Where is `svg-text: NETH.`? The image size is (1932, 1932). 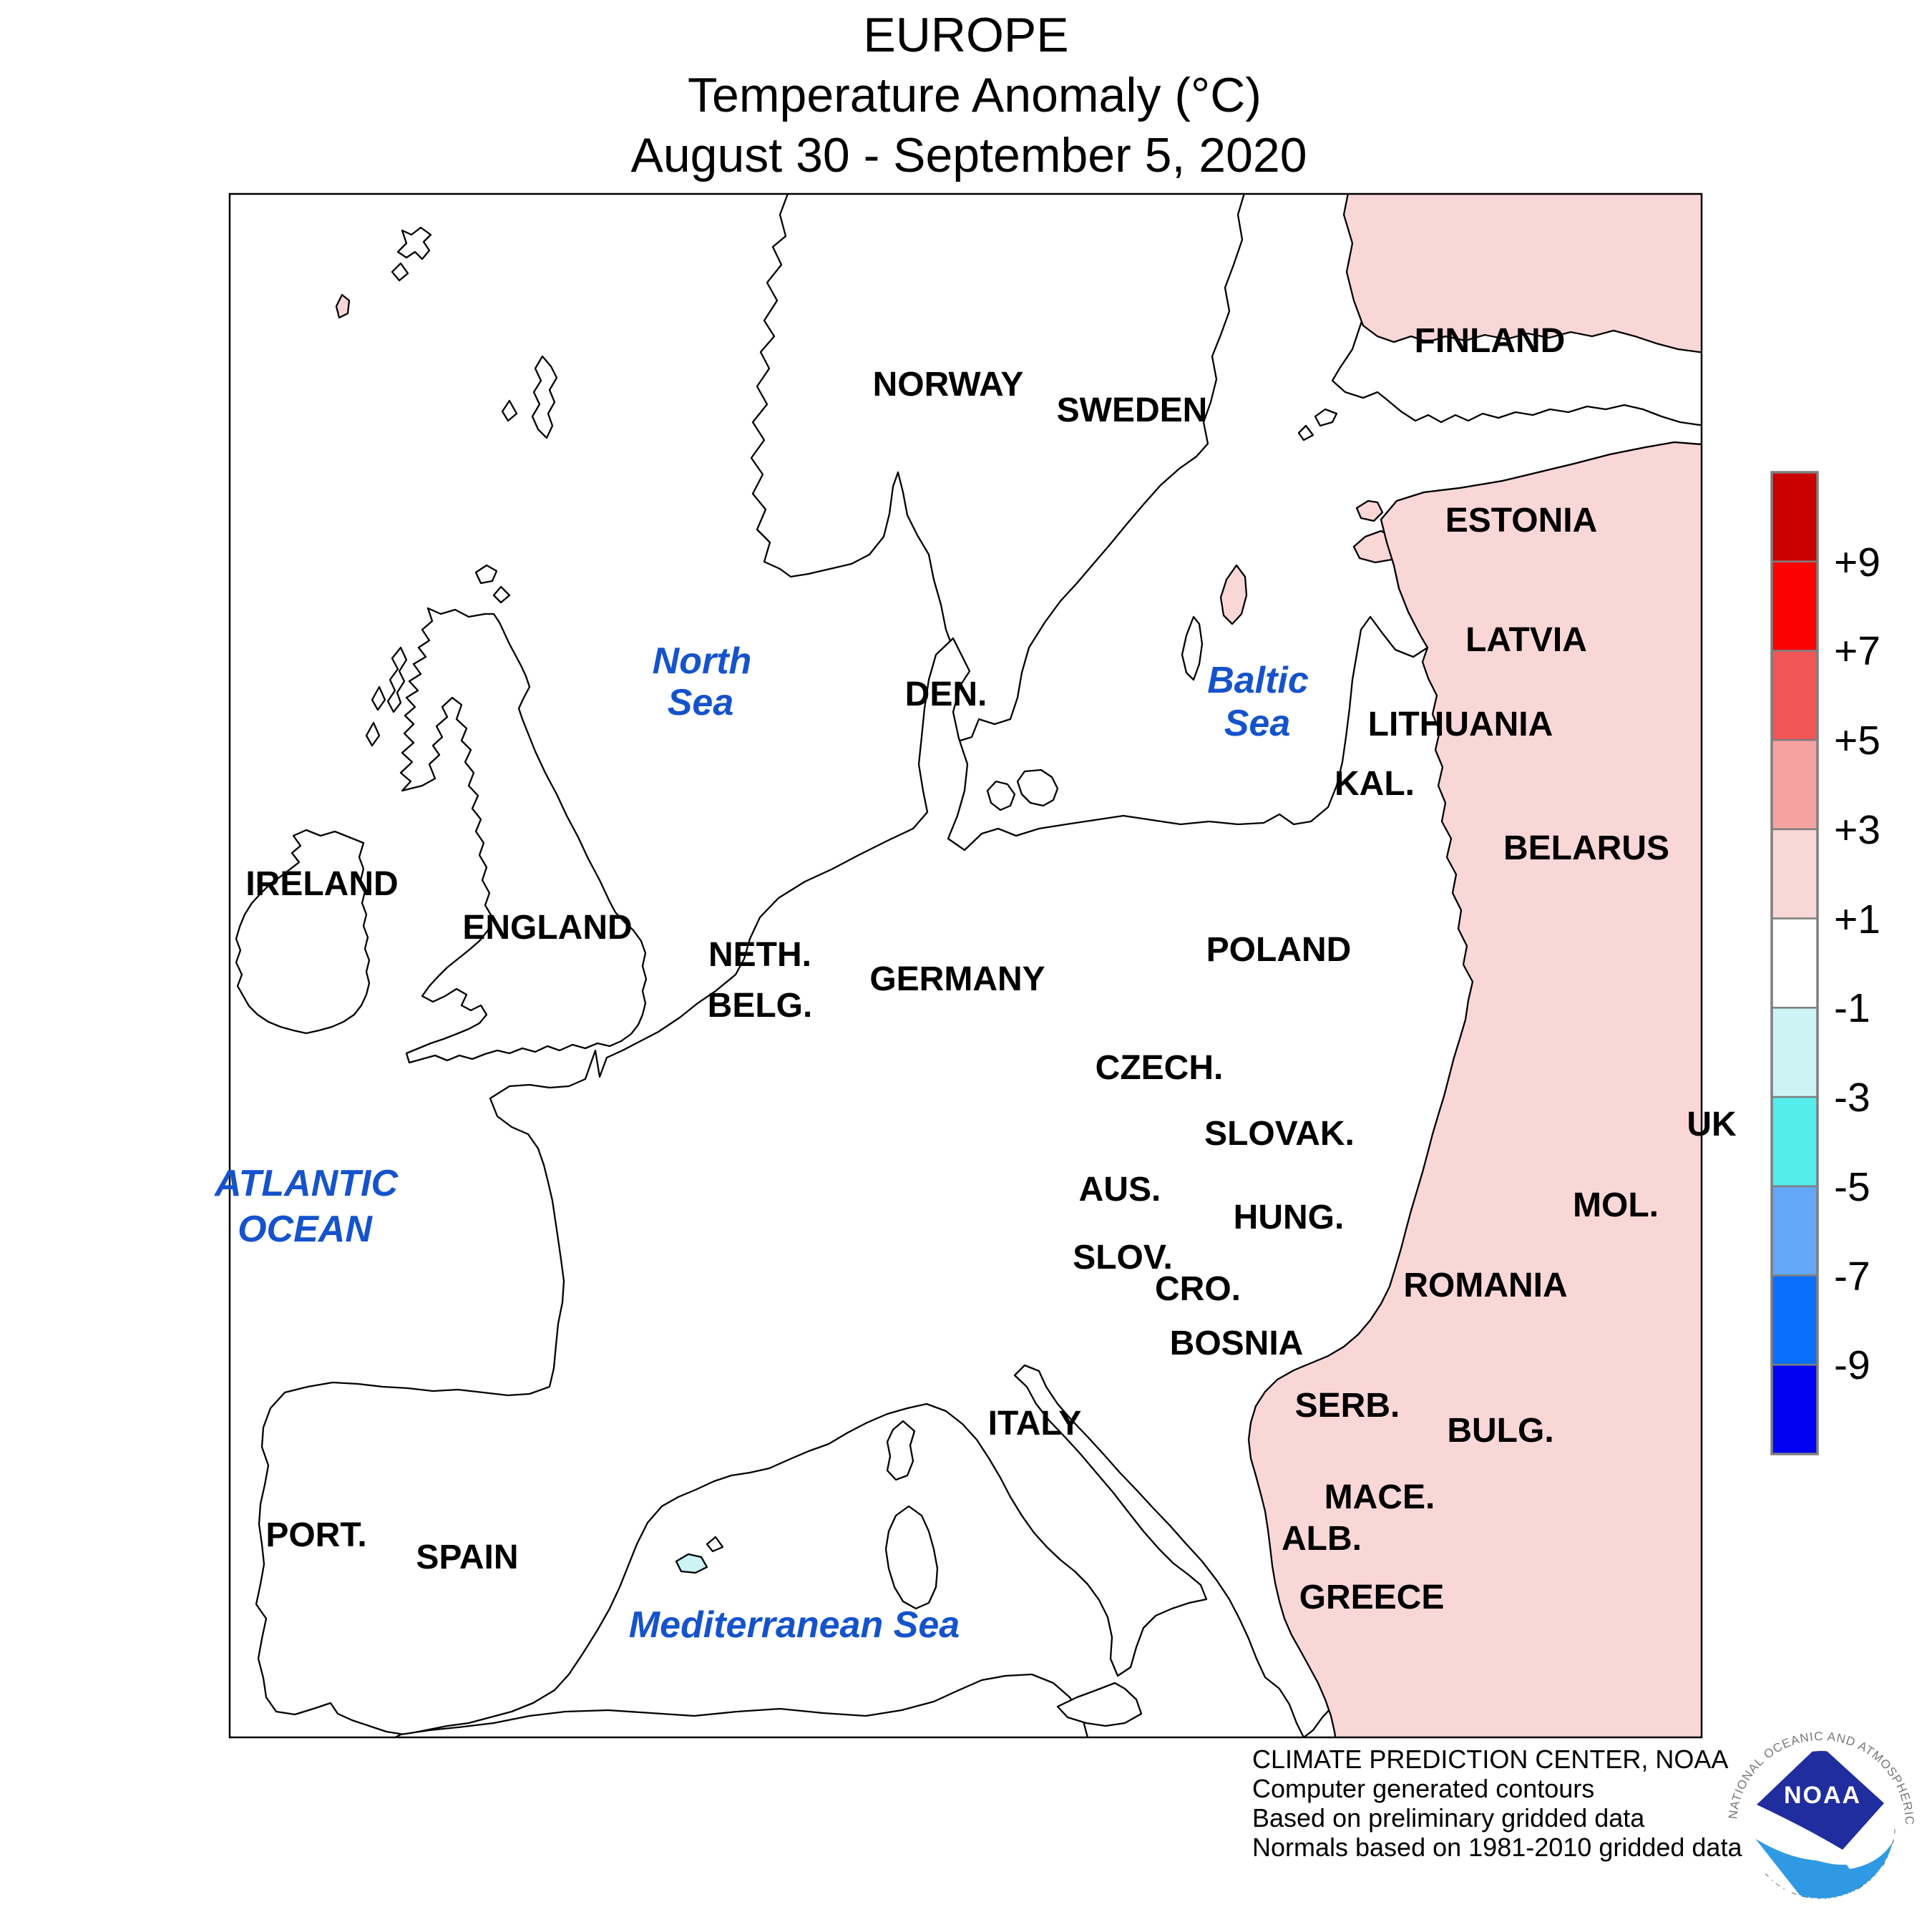 svg-text: NETH. is located at coordinates (759, 955).